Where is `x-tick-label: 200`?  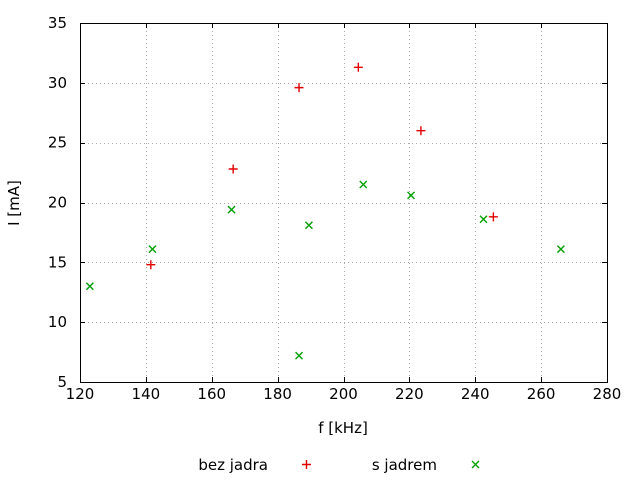 x-tick-label: 200 is located at coordinates (343, 394).